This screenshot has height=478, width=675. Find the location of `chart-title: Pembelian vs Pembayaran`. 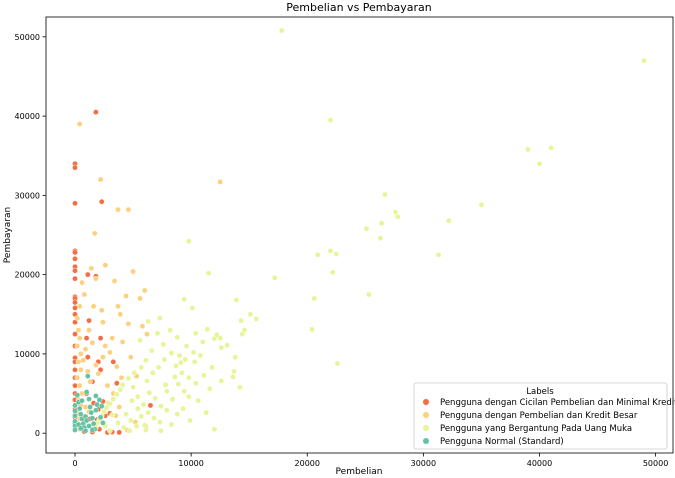

chart-title: Pembelian vs Pembayaran is located at coordinates (358, 7).